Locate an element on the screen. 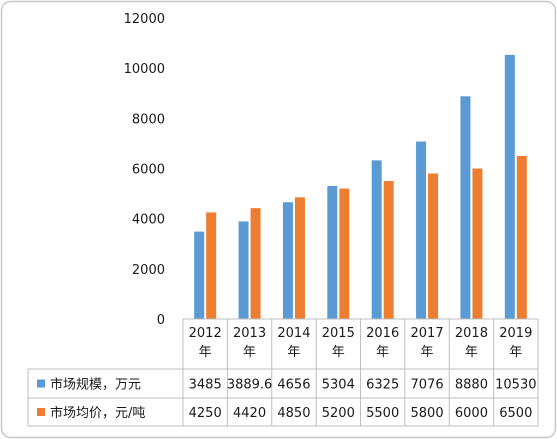  legend-label: 市场均价，元/吨 is located at coordinates (97, 413).